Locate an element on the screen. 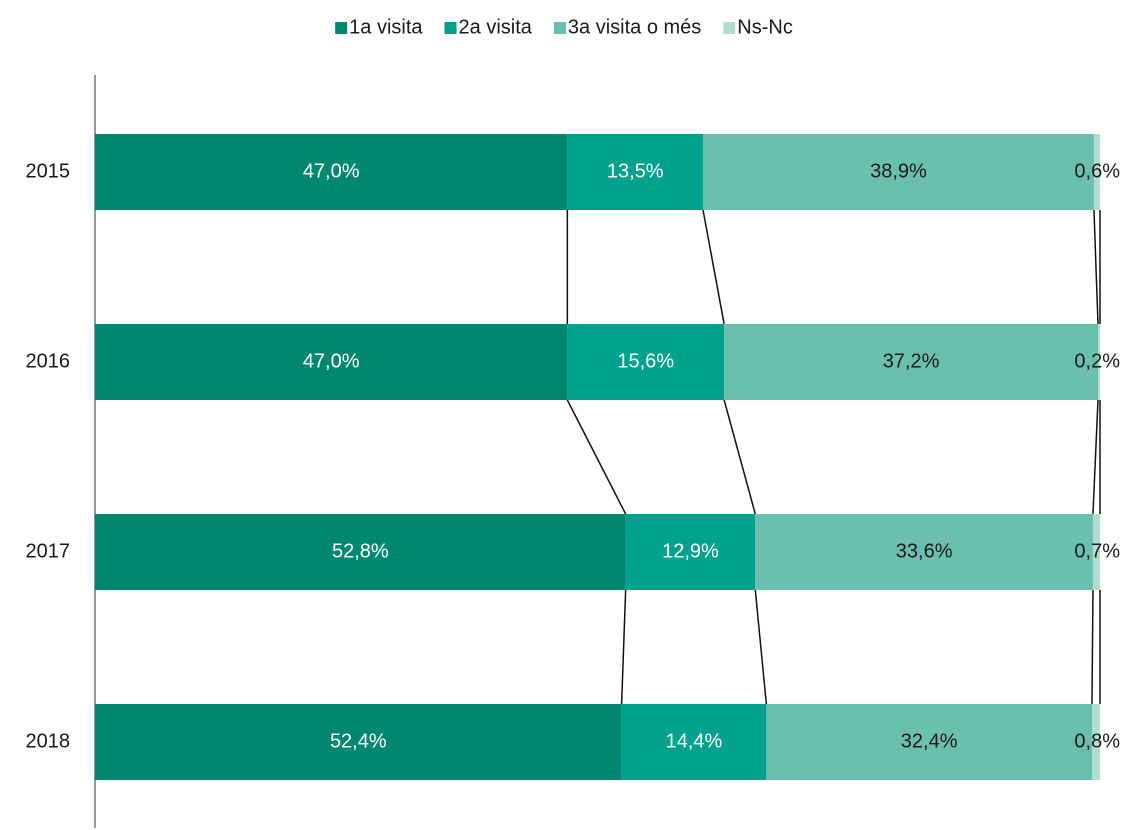 This screenshot has width=1128, height=830. data-label: 52,8% is located at coordinates (360, 551).